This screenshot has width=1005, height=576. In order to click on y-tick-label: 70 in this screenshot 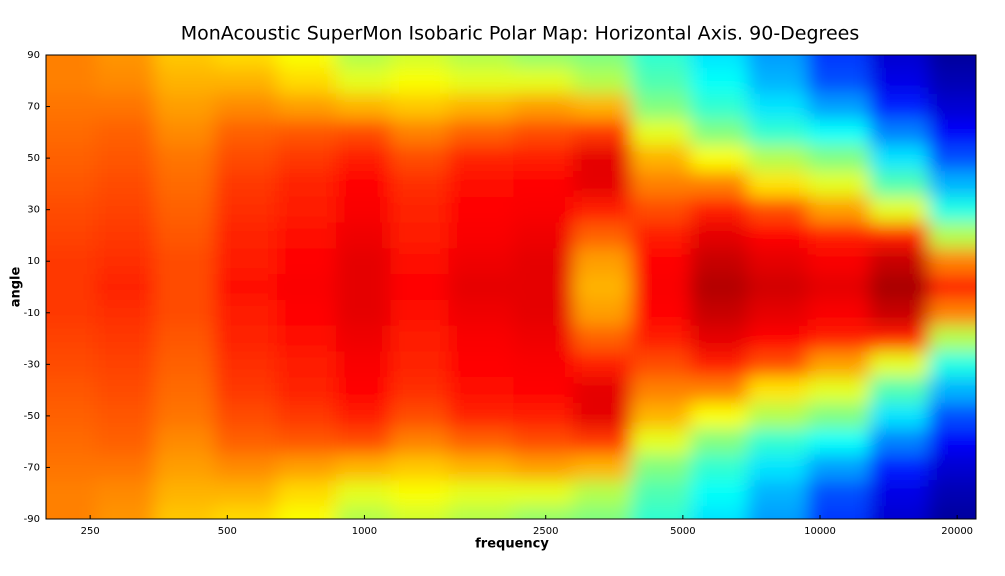, I will do `click(33, 107)`.